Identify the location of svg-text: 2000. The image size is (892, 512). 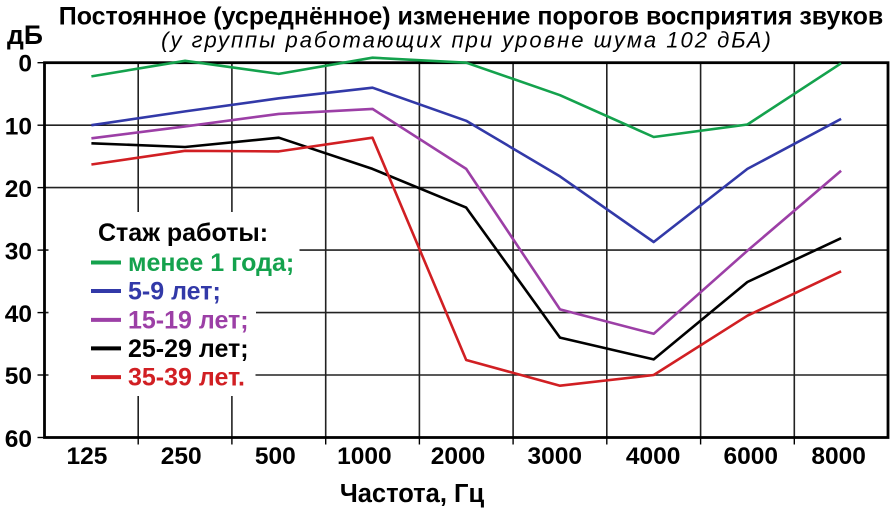
(458, 456).